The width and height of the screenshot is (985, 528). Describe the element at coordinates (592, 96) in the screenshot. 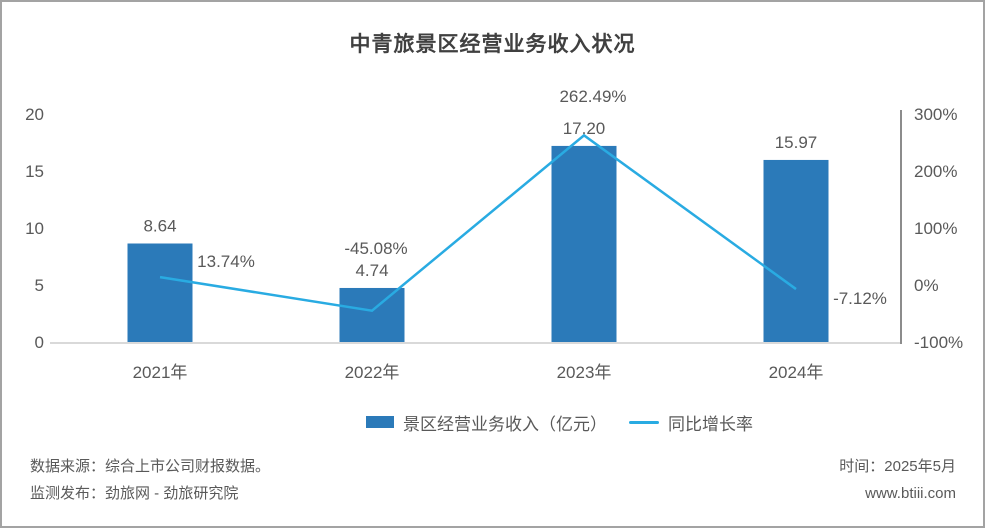

I see `growth-rate-label: 262.49%` at that location.